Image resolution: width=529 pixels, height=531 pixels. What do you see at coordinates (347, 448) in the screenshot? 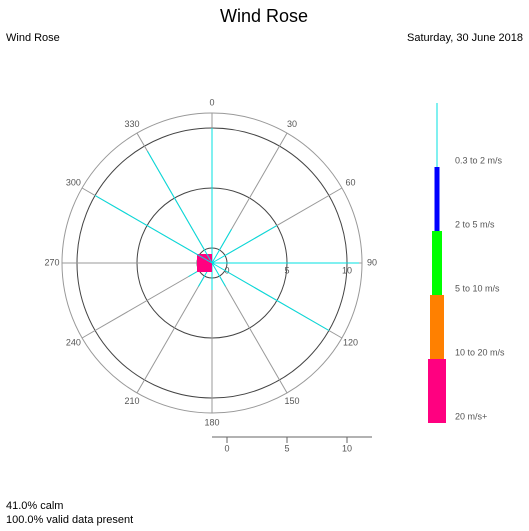
I see `scale-label: 10` at bounding box center [347, 448].